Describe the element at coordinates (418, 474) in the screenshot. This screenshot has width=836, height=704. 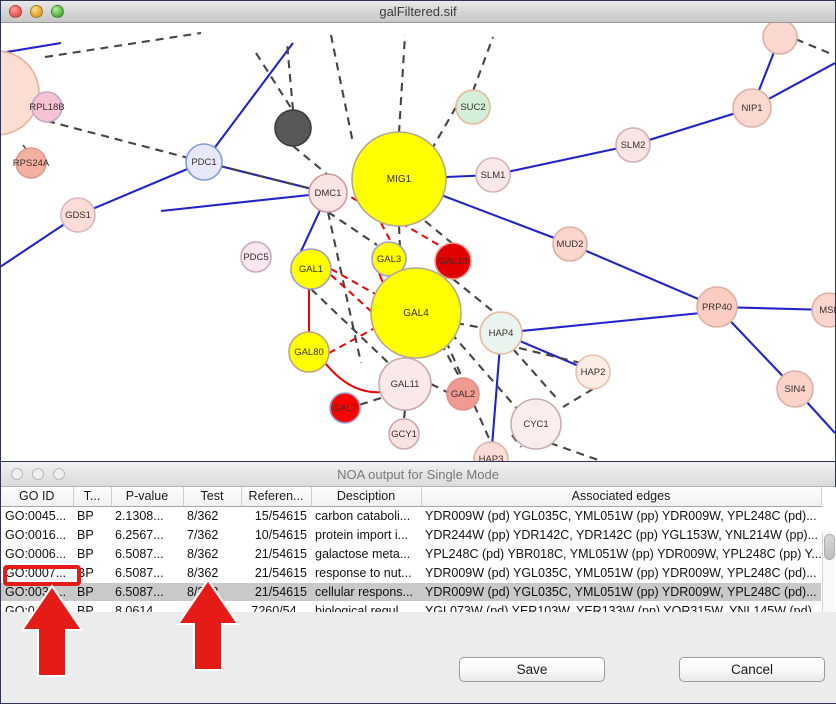
I see `noa-titlebar: NOA output for Single Mode` at that location.